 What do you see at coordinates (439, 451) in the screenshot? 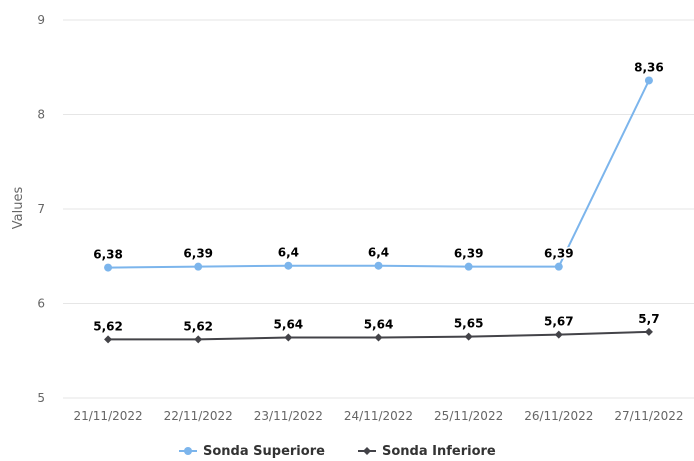
I see `legend-label: Sonda Inferiore` at bounding box center [439, 451].